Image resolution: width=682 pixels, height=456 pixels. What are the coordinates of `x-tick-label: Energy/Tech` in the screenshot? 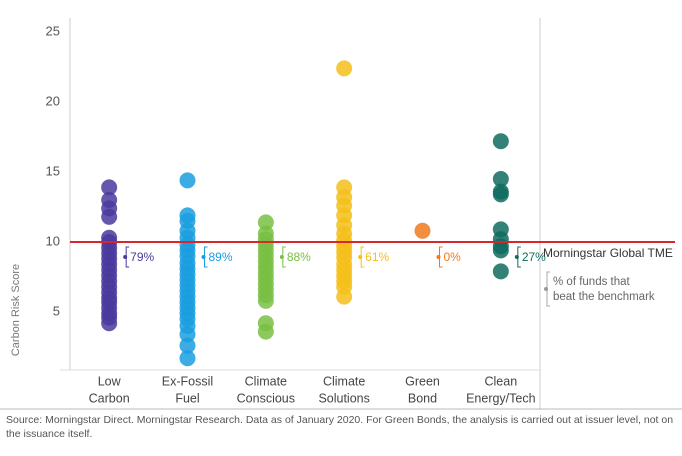 It's located at (501, 398).